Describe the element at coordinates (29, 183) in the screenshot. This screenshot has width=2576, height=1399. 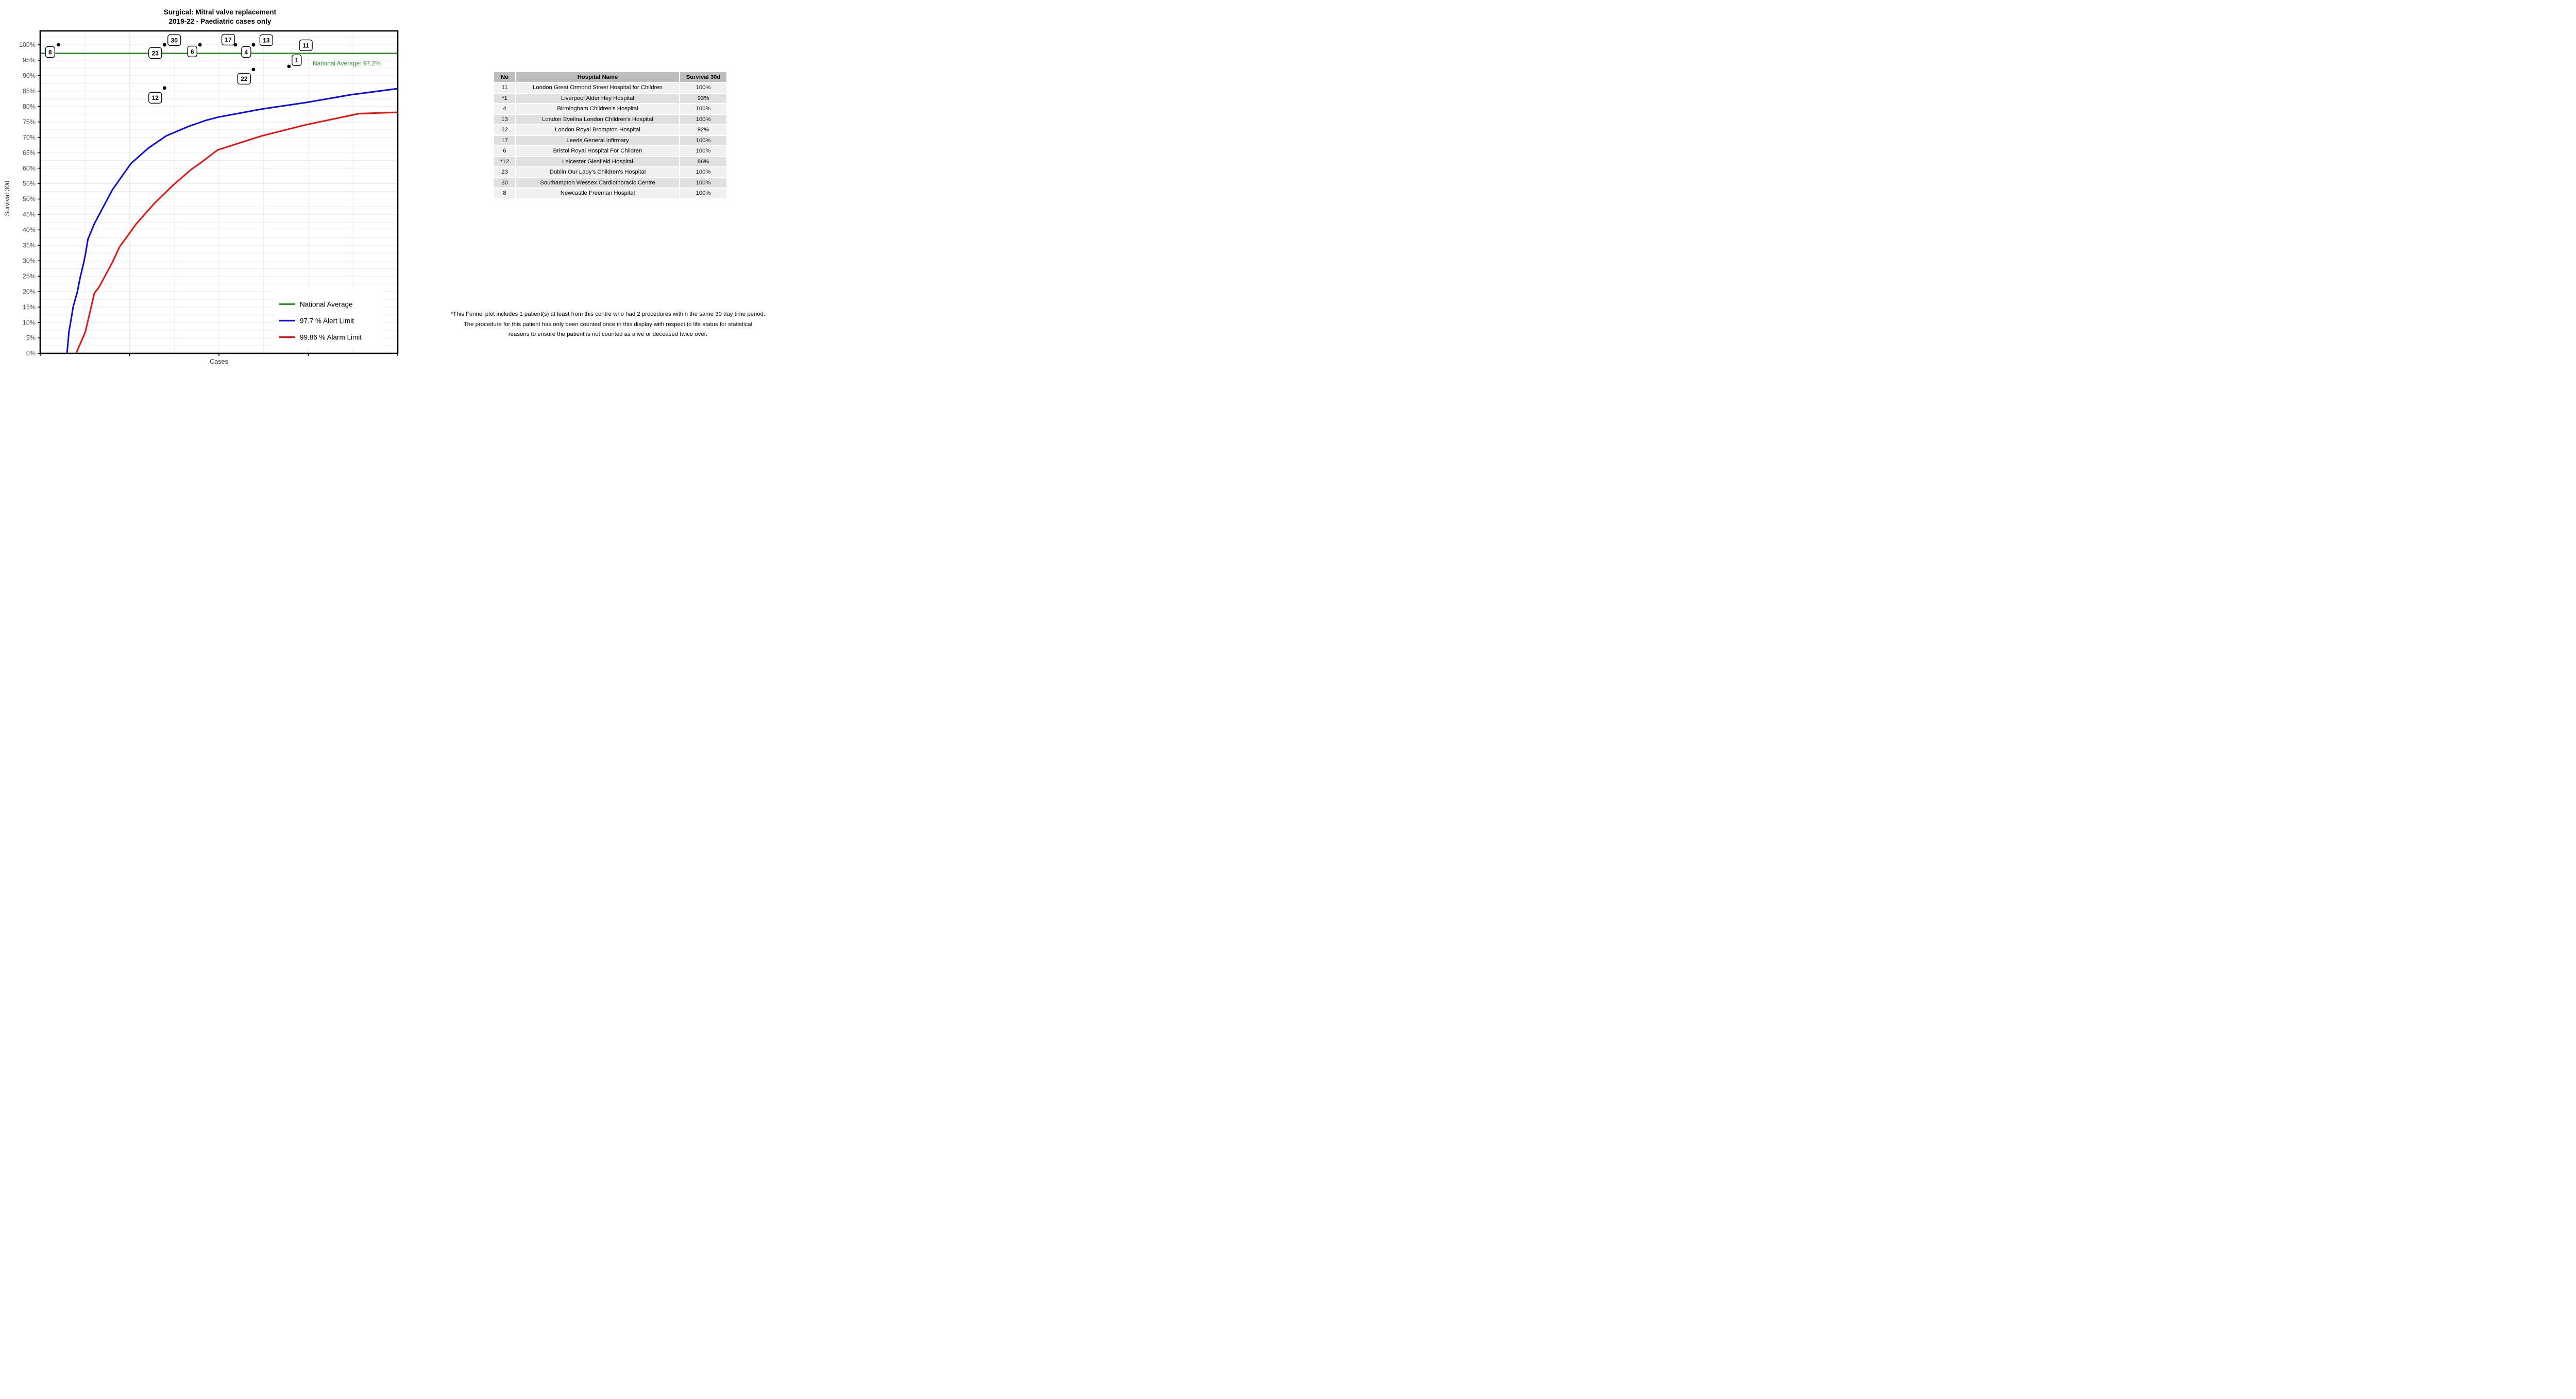
I see `y-tick-label: 55%` at that location.